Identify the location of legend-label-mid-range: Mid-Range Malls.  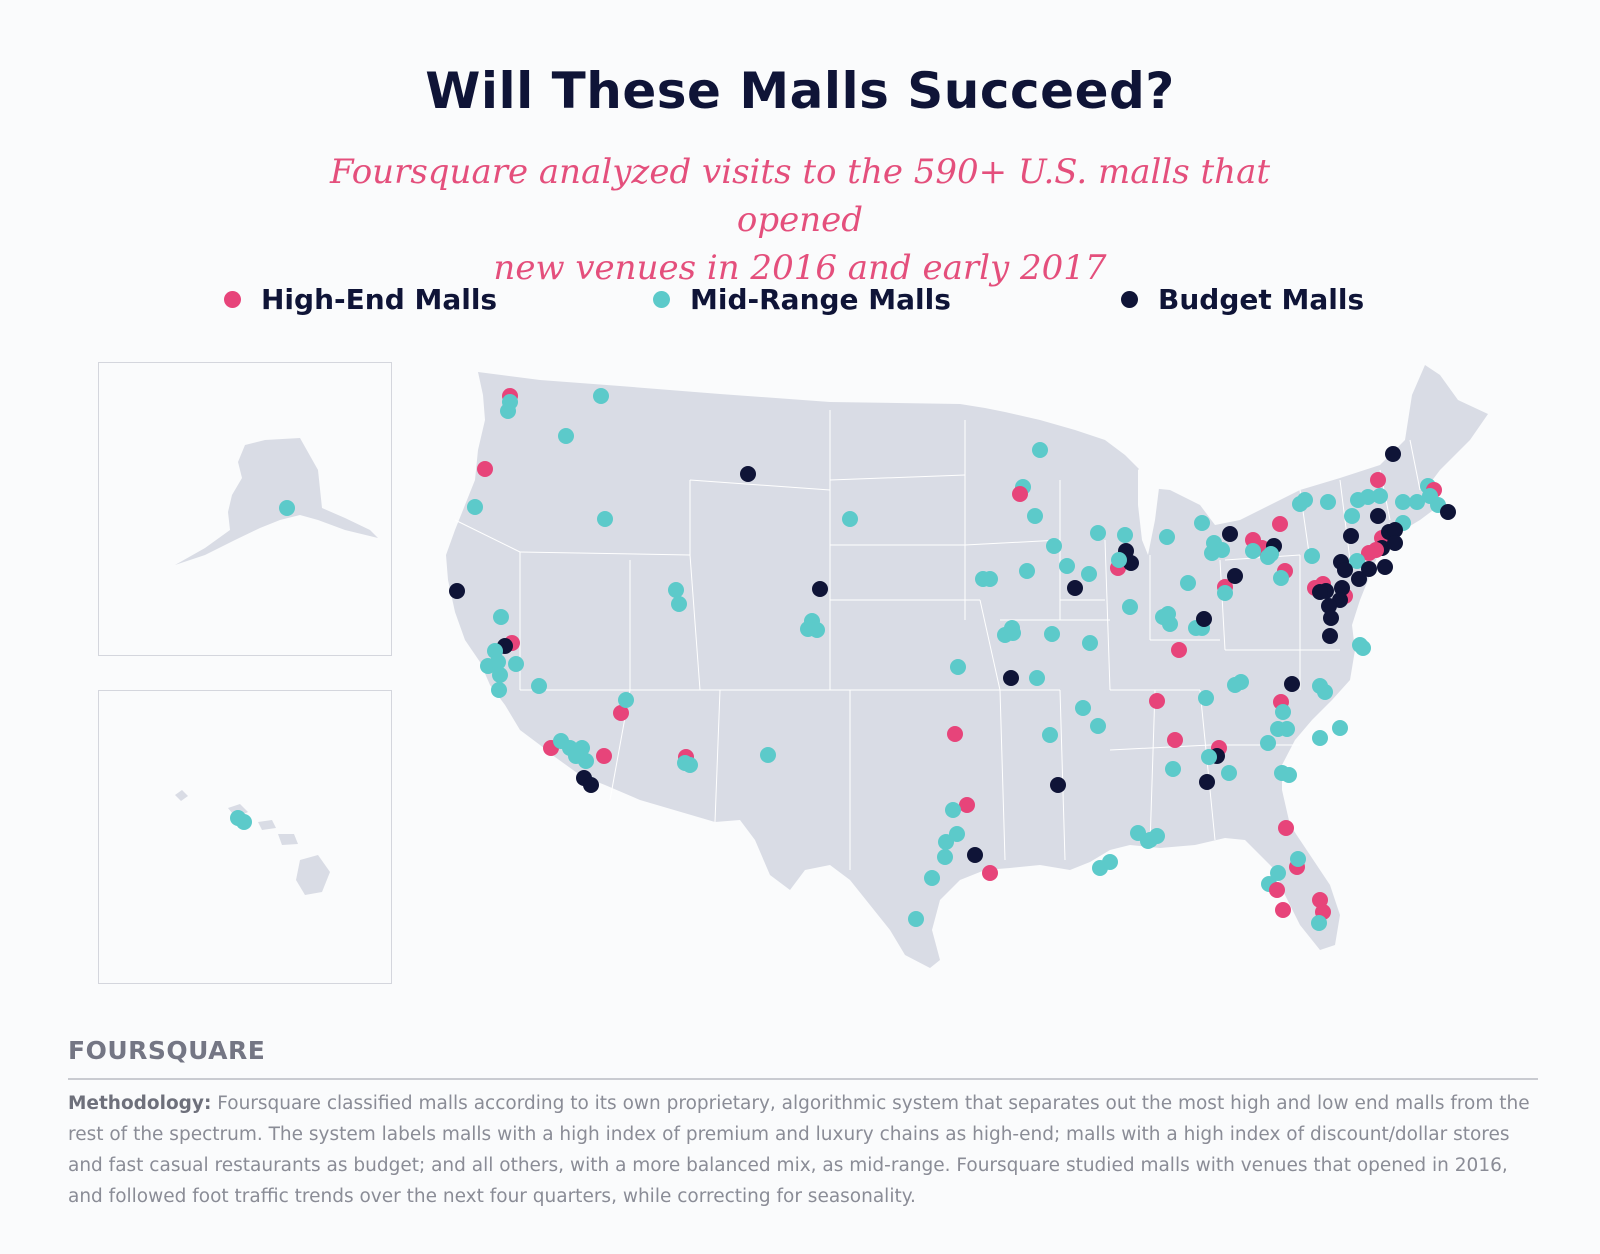
(820, 299).